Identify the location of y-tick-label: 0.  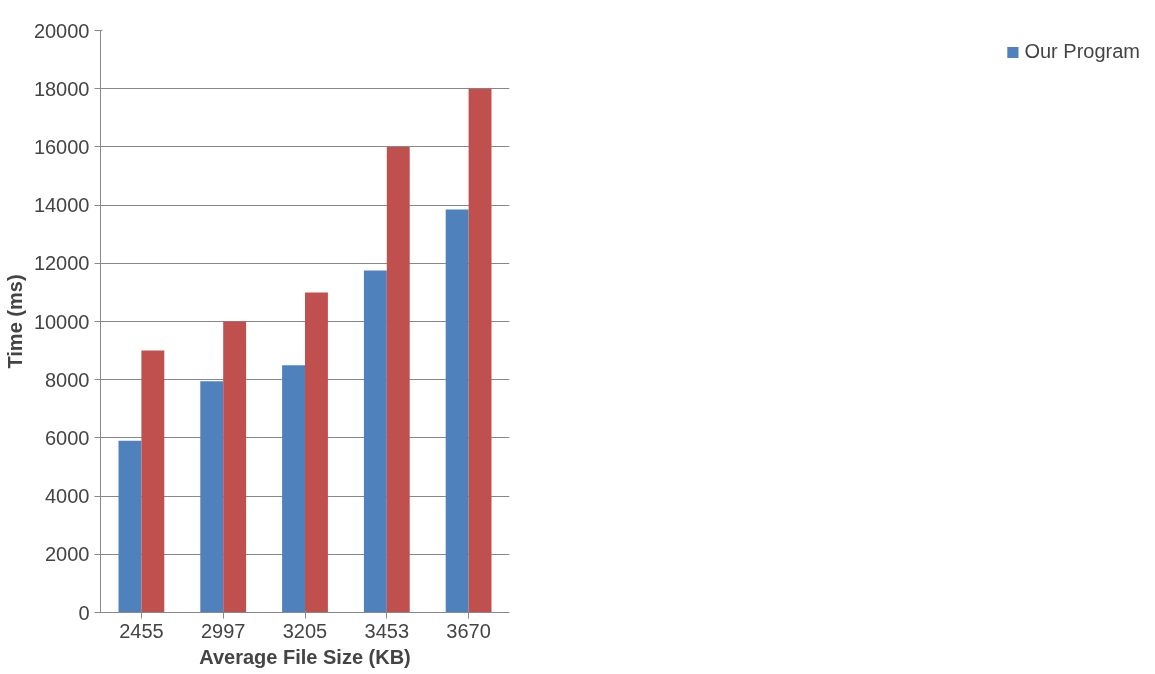
(84, 612).